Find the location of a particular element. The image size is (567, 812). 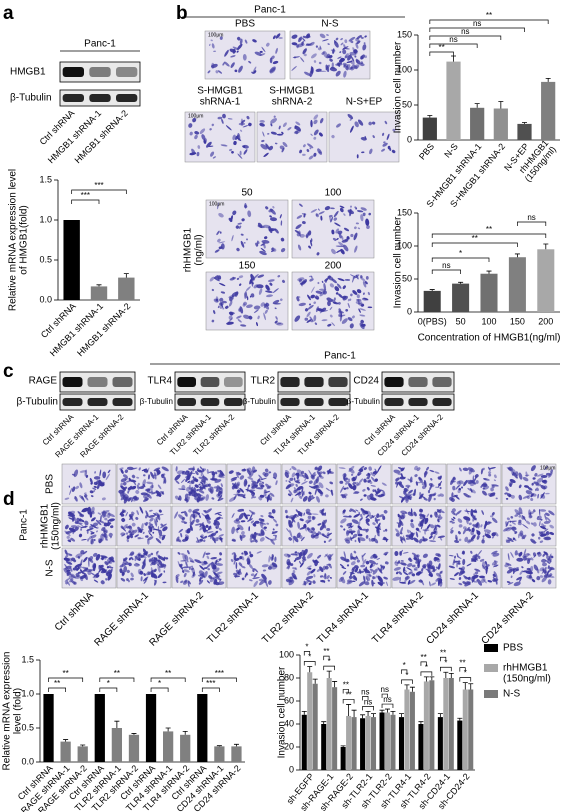

legend-swatch is located at coordinates (491, 668).